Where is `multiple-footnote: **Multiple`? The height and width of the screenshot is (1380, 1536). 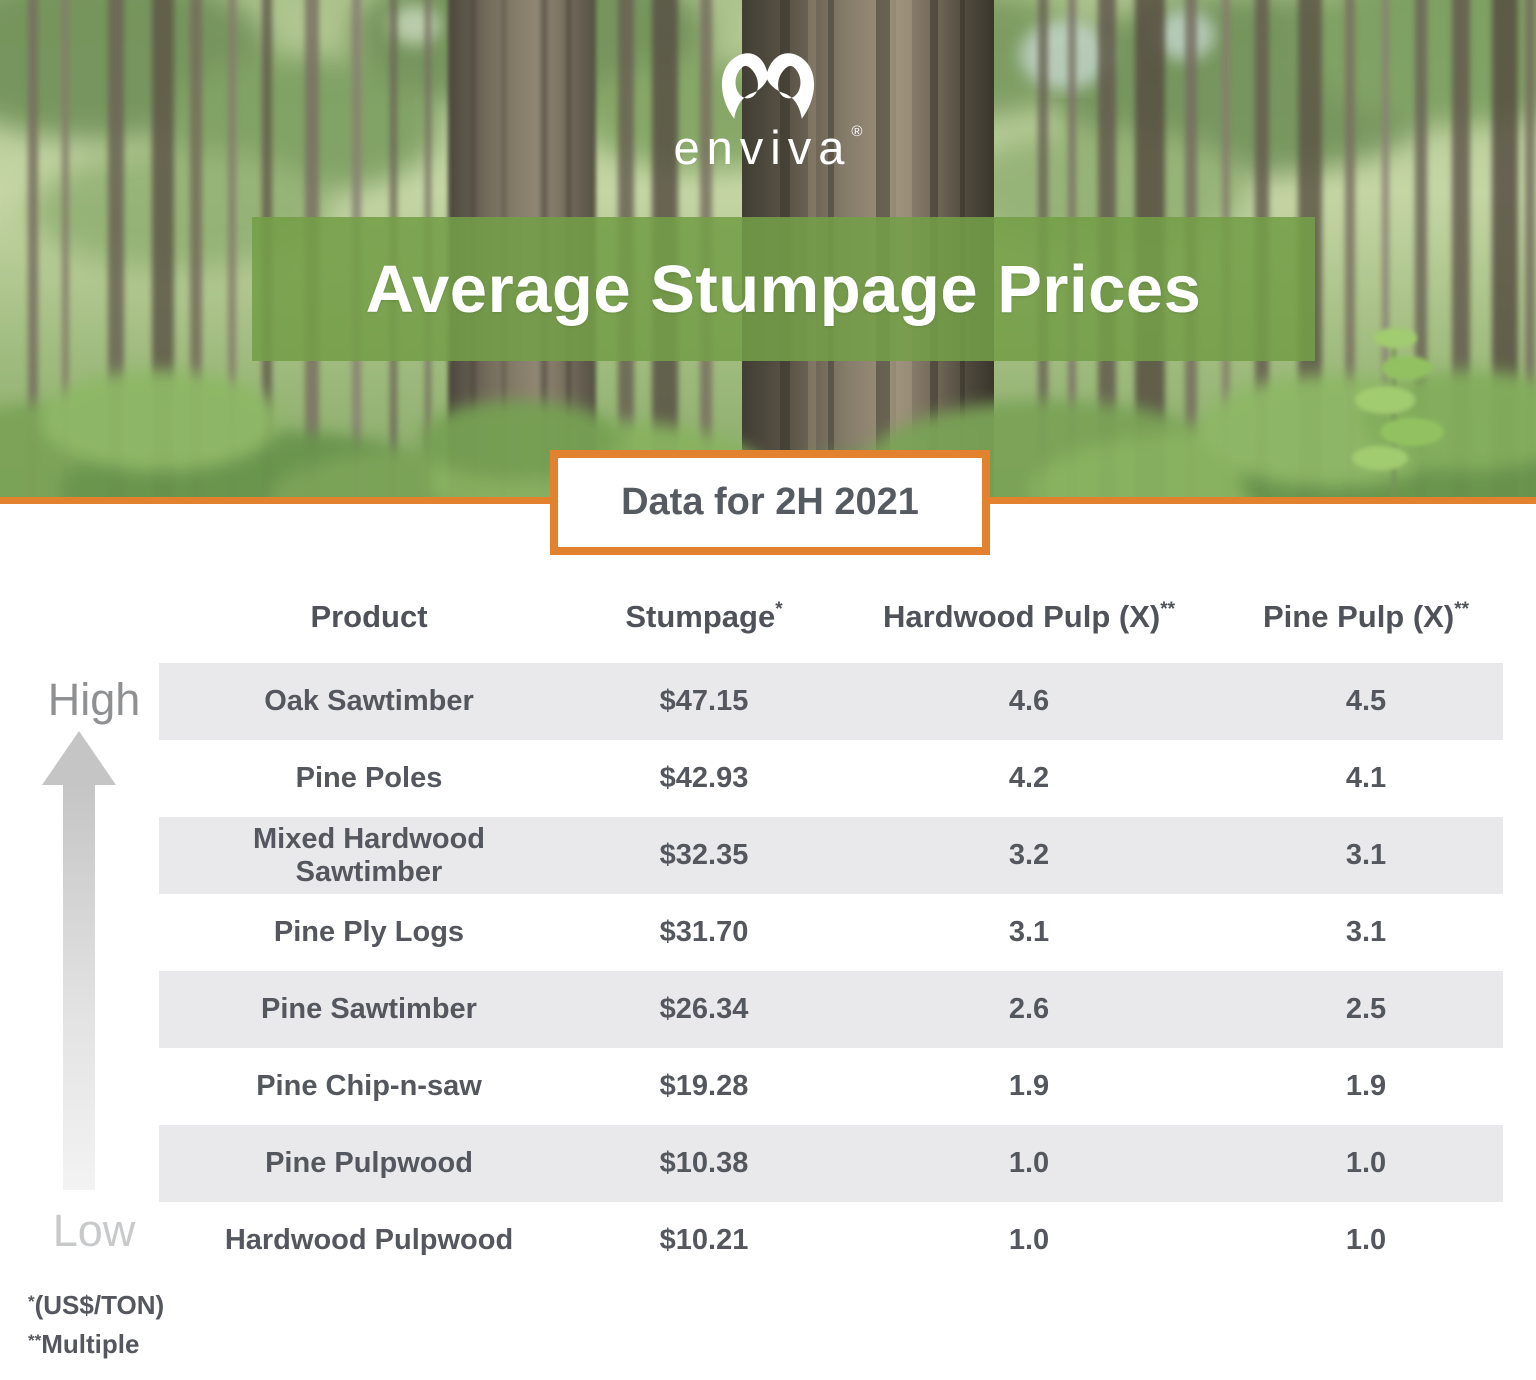 multiple-footnote: **Multiple is located at coordinates (84, 1344).